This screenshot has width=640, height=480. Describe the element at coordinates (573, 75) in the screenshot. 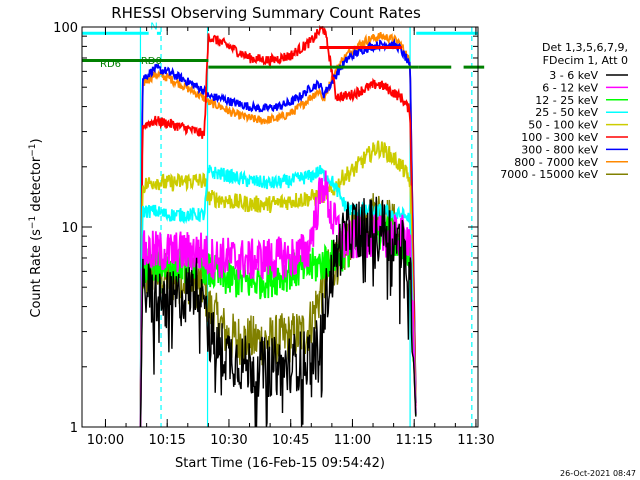

I see `legend-label: 3 - 6 keV` at that location.